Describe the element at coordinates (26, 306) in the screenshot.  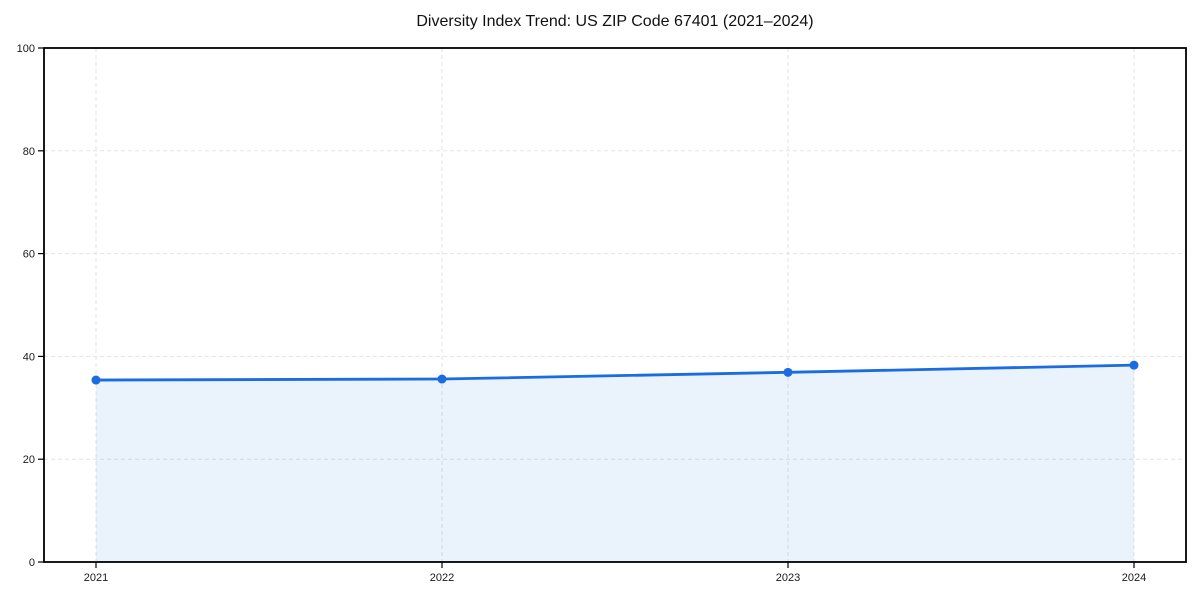
I see `y-axis-tick-labels: 0 20 40 60 80 100` at that location.